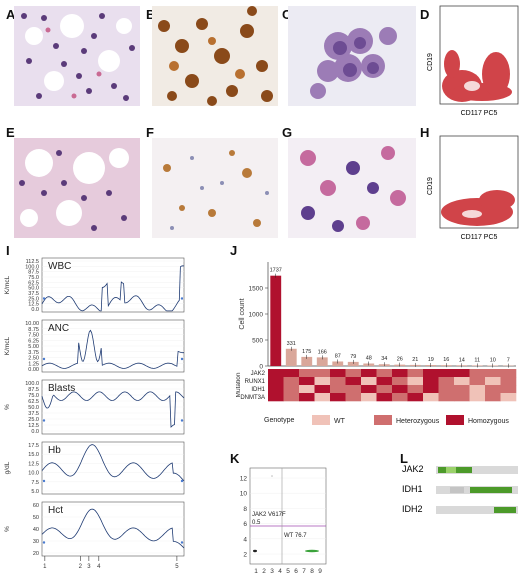 The height and width of the screenshot is (586, 520). I want to click on bar-value-label: 79, so click(353, 357).